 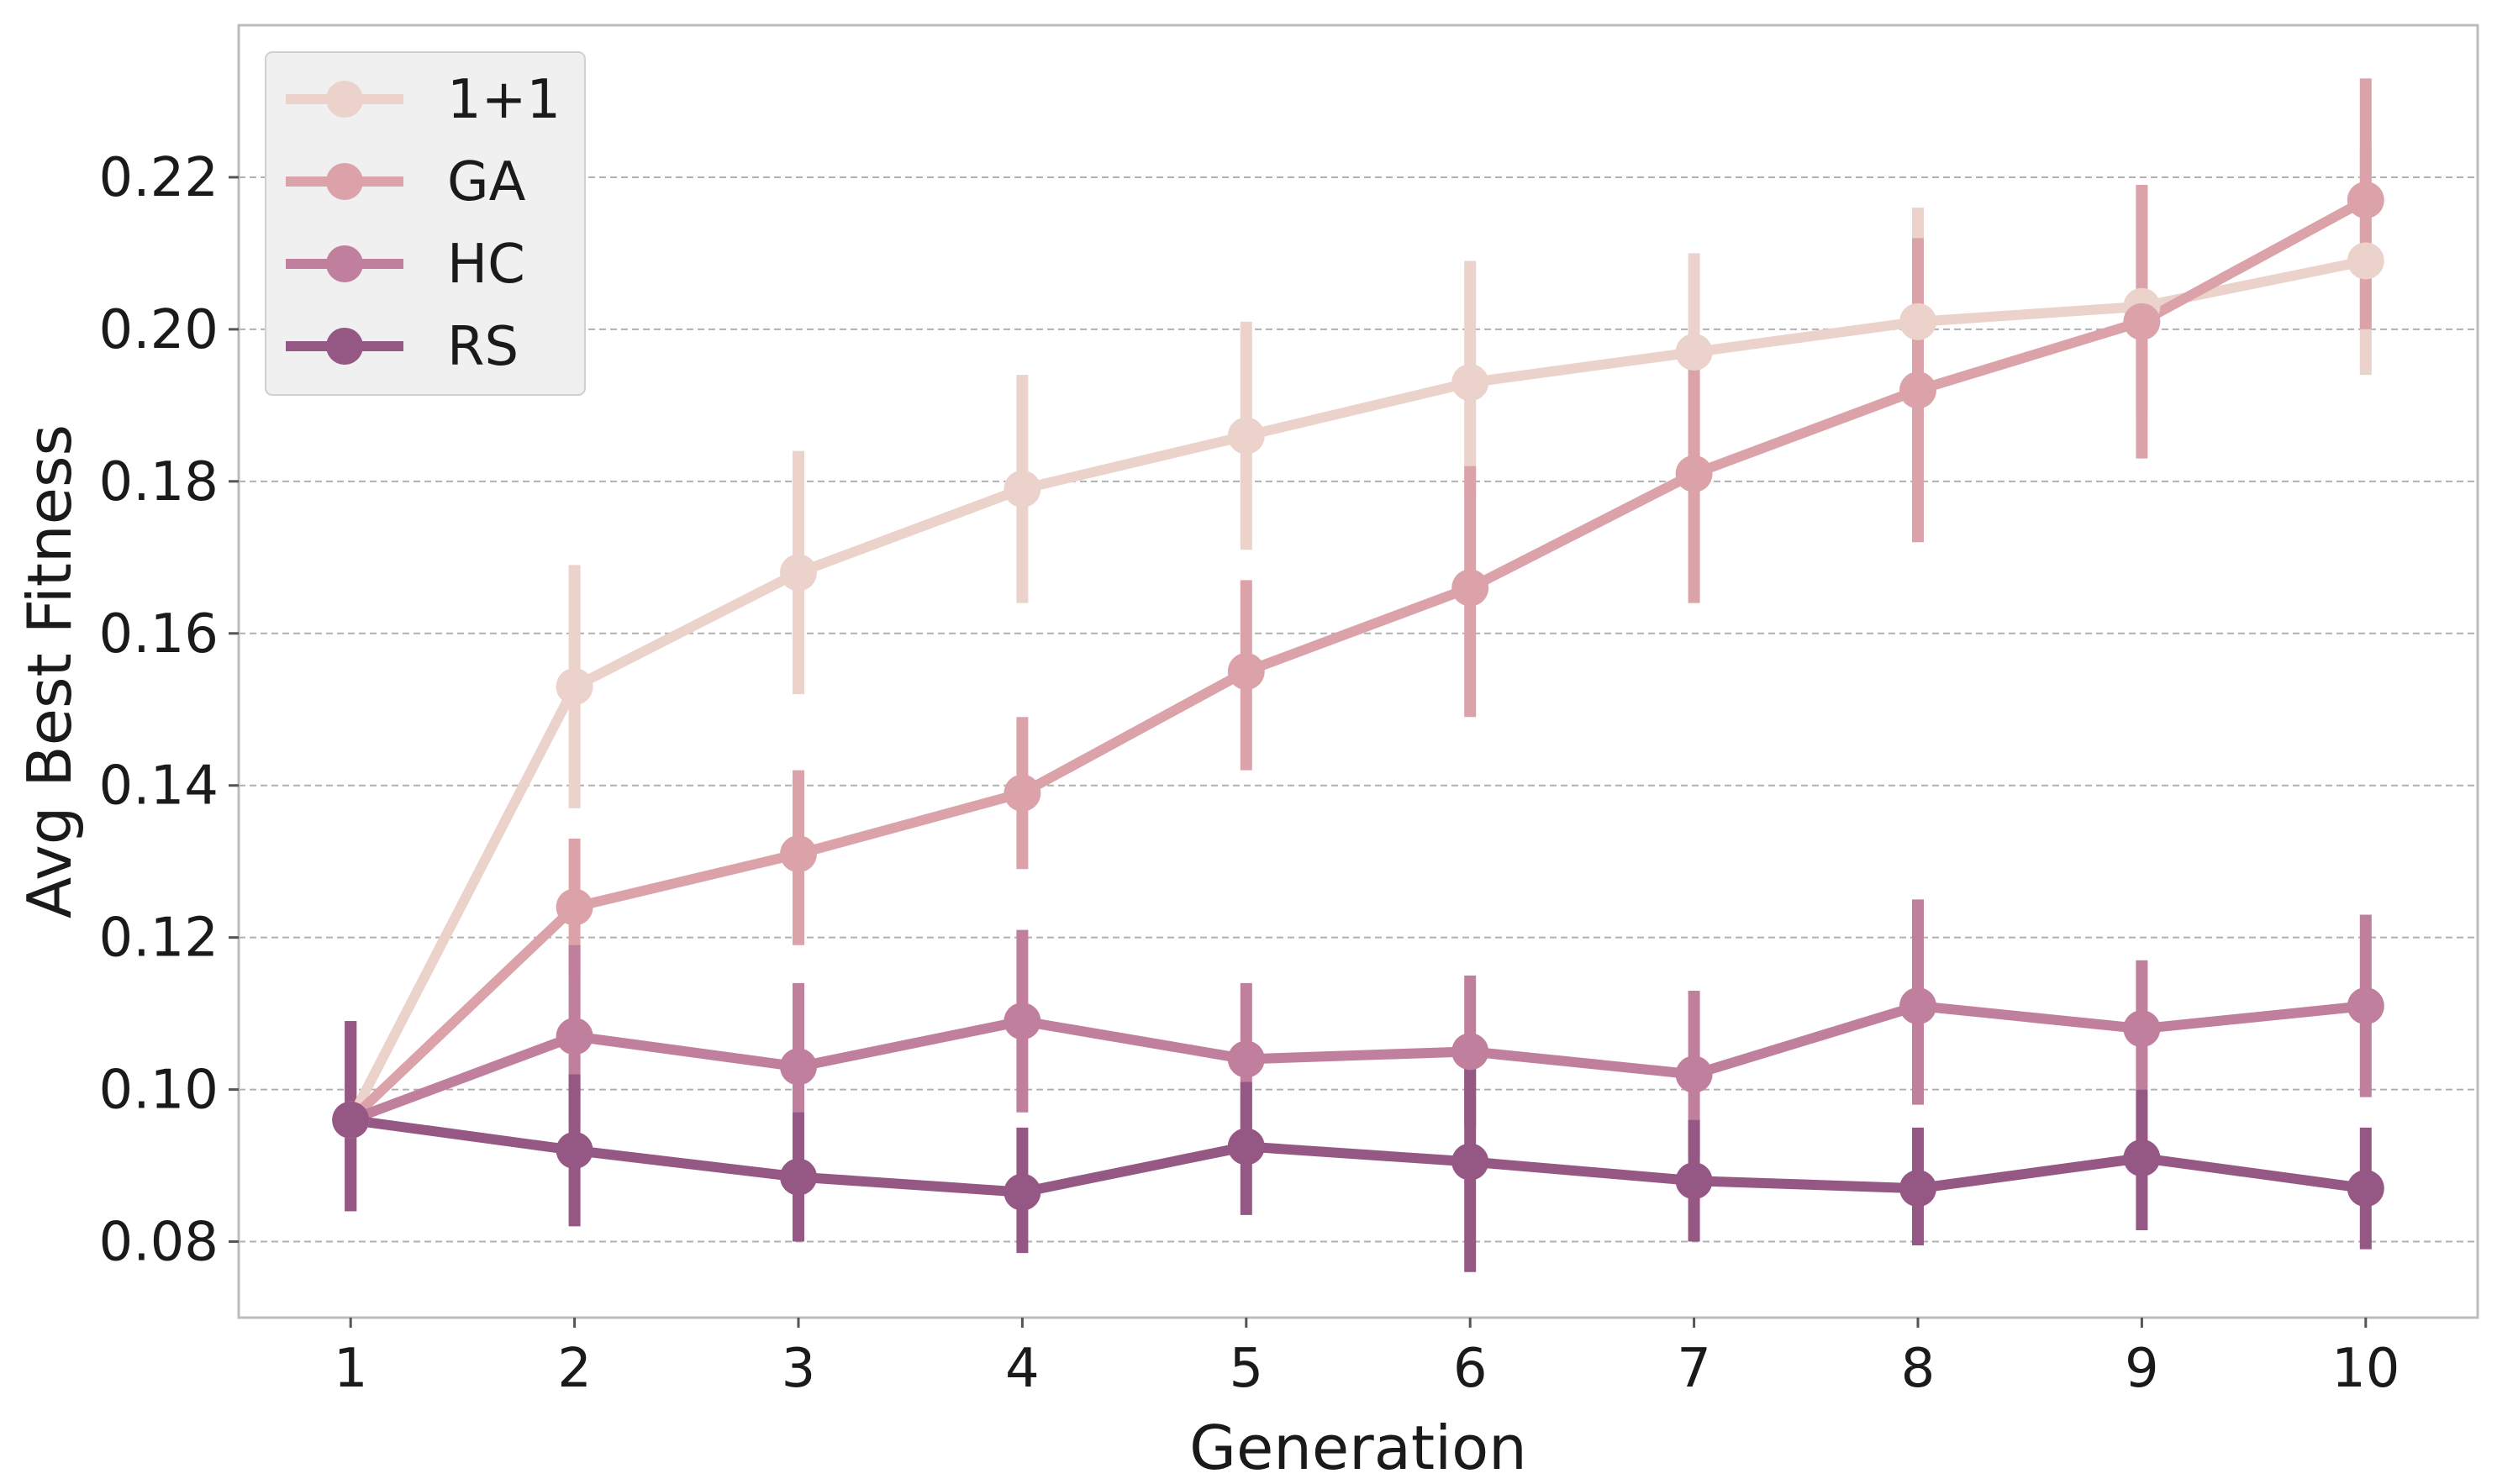 What do you see at coordinates (799, 1369) in the screenshot?
I see `x-tick-label: 3` at bounding box center [799, 1369].